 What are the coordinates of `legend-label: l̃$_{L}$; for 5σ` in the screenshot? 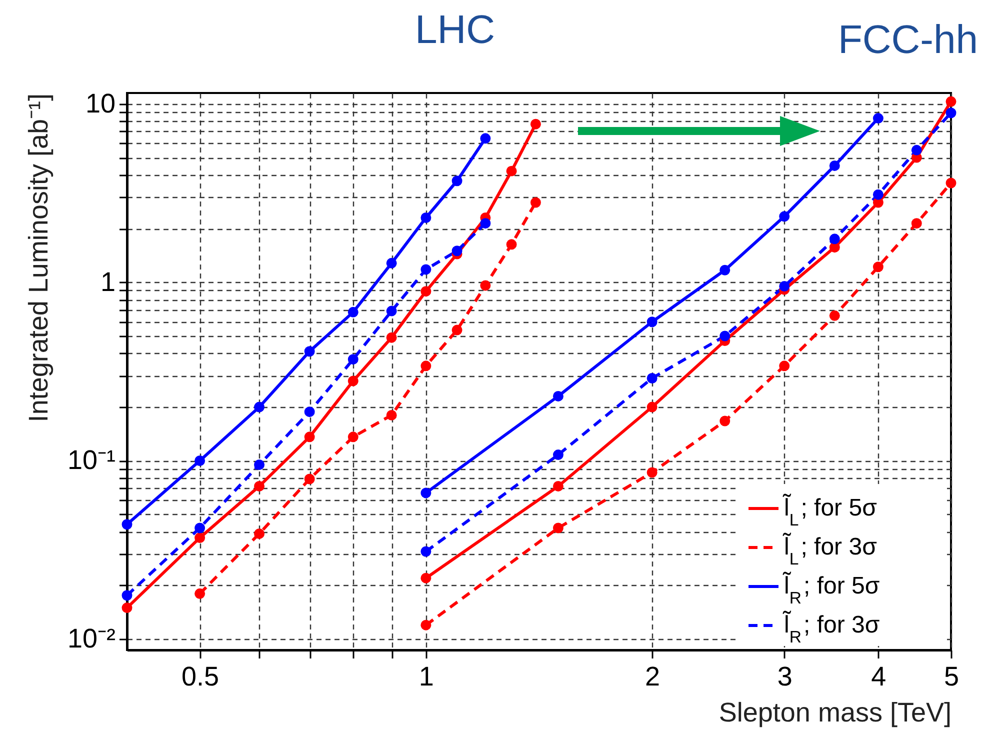 It's located at (830, 511).